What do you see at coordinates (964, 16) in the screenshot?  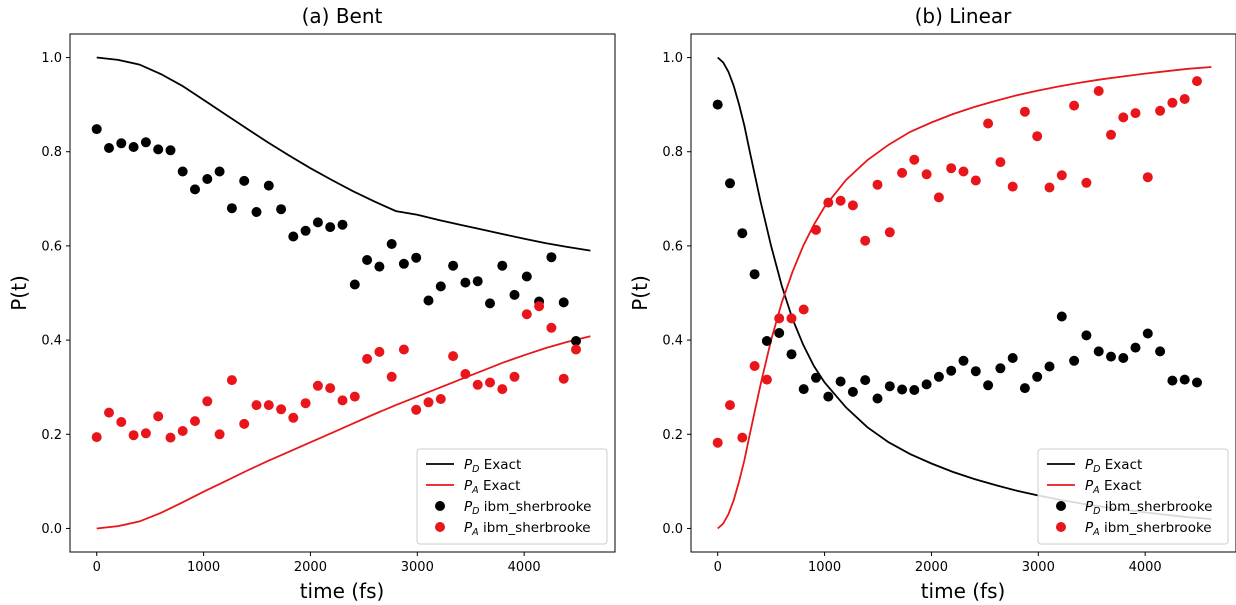 I see `chart-title: (b) Linear` at bounding box center [964, 16].